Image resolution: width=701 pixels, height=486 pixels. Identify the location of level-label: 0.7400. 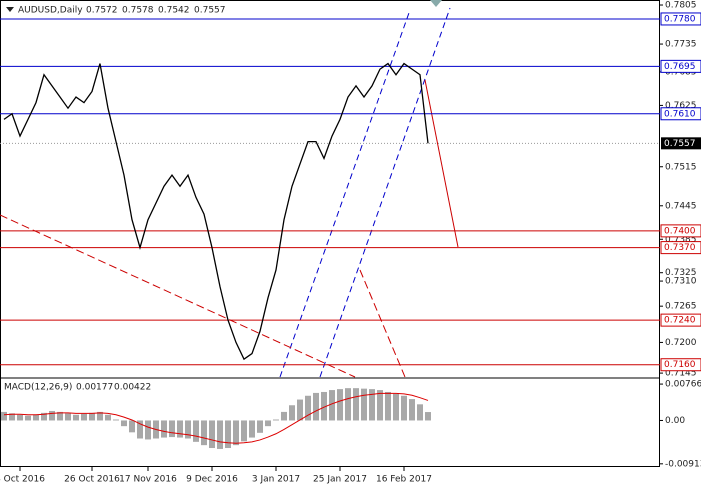
(680, 231).